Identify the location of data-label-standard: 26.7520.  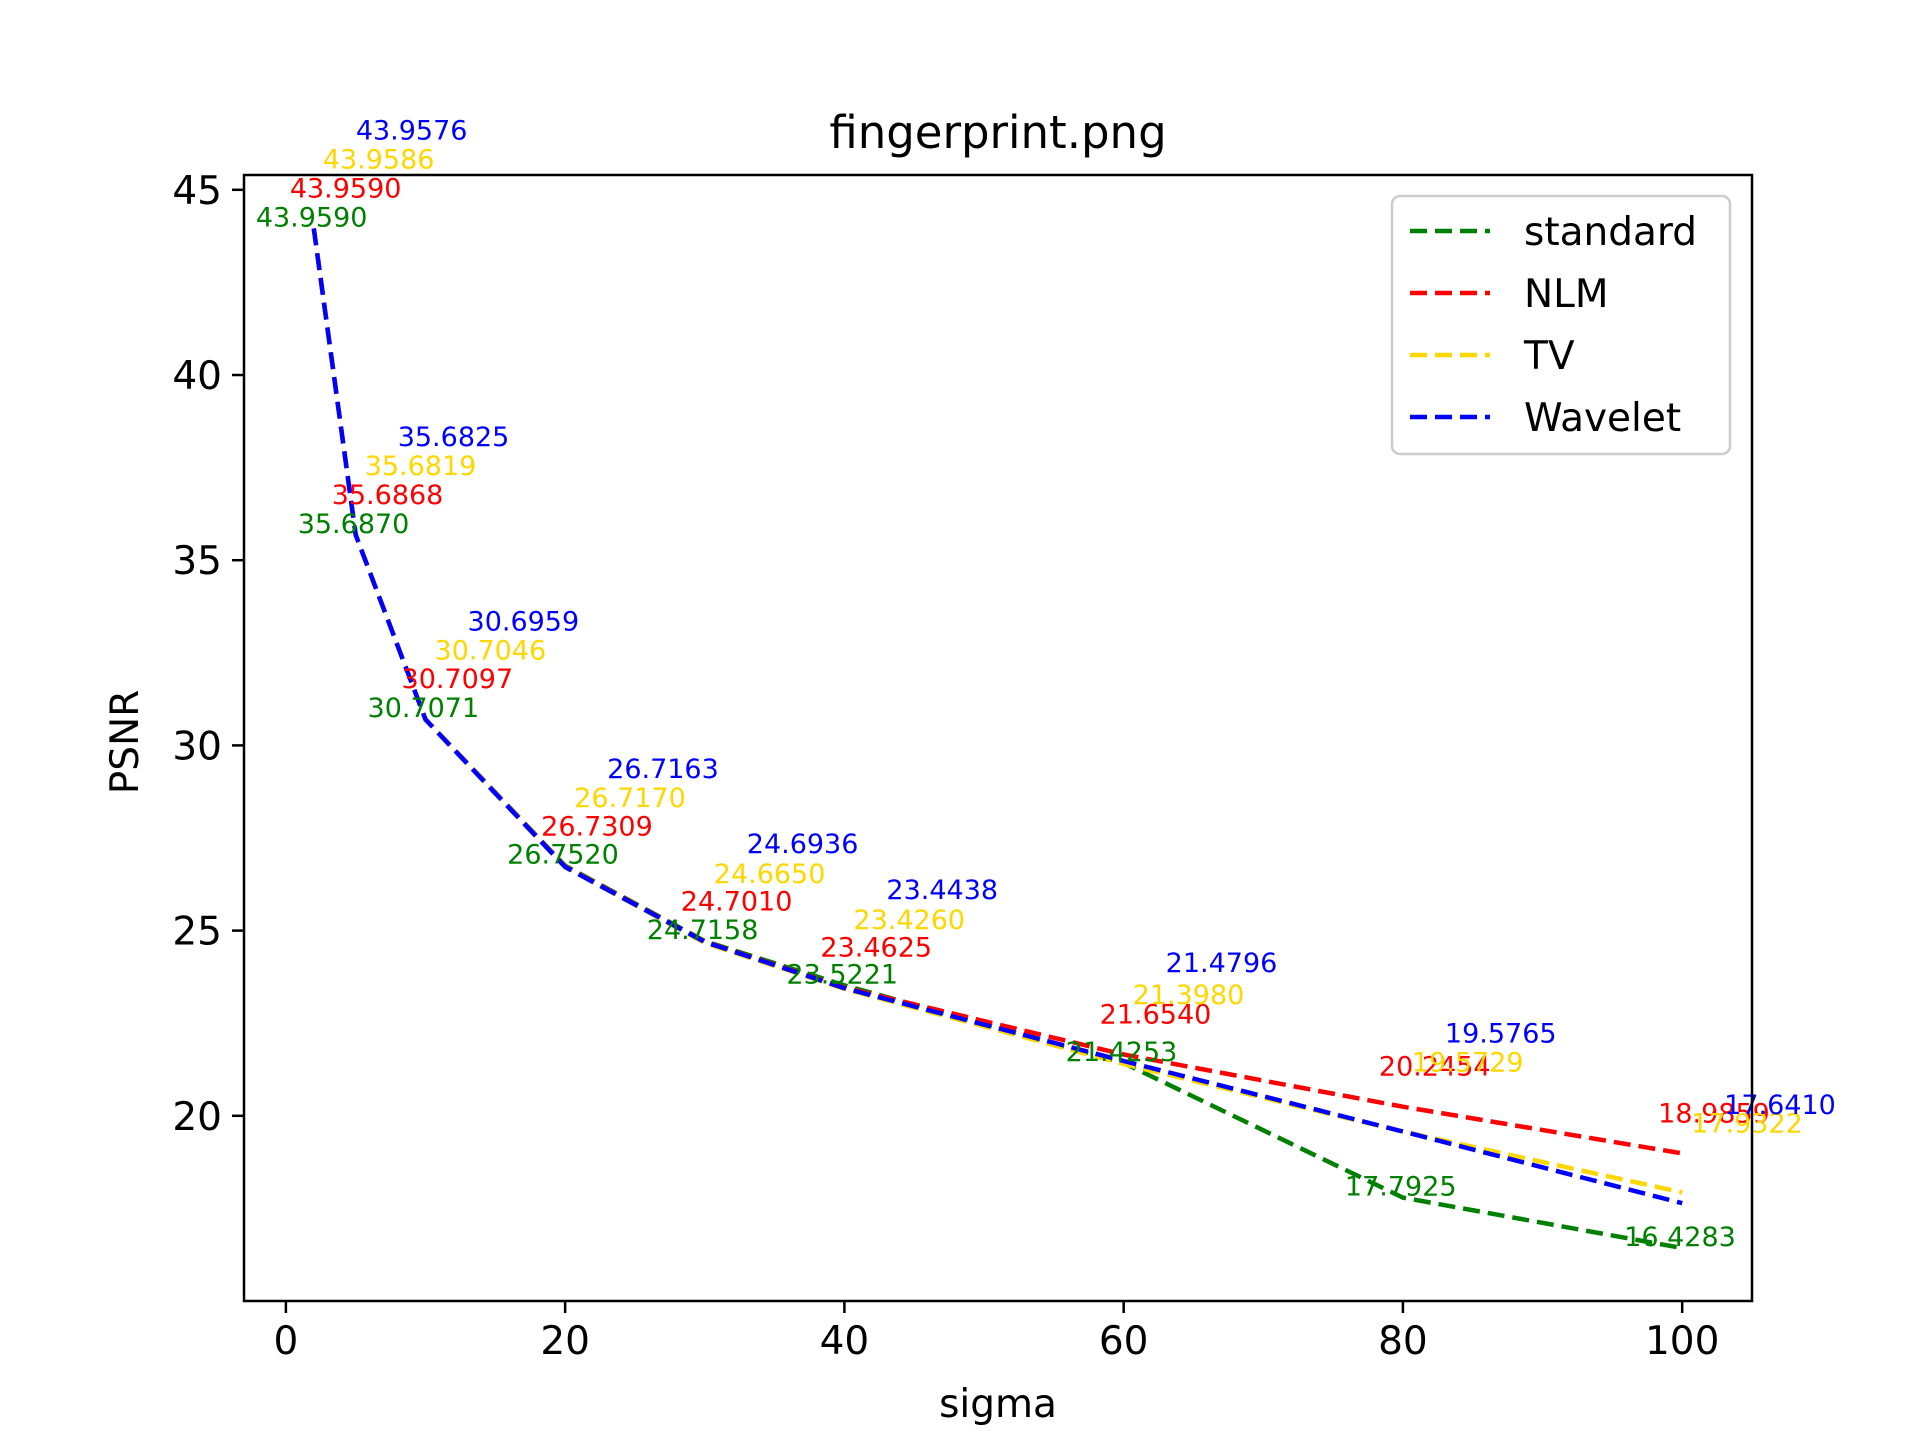
(563, 855).